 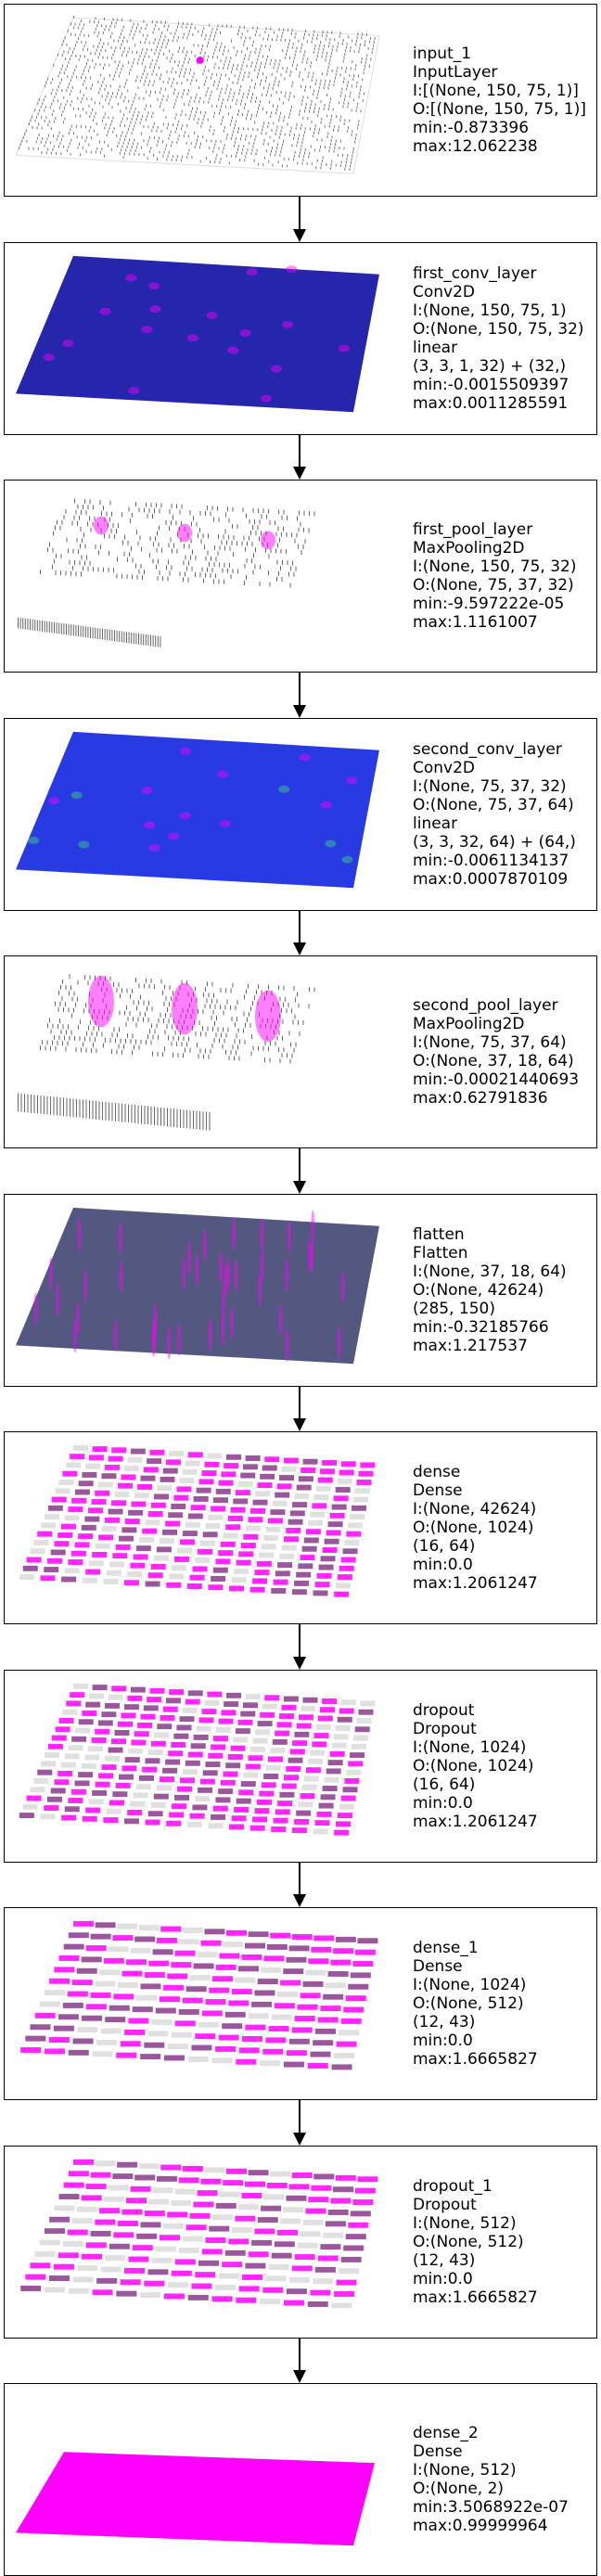 I want to click on layer-detail: min:-9.597222e-05, so click(x=489, y=604).